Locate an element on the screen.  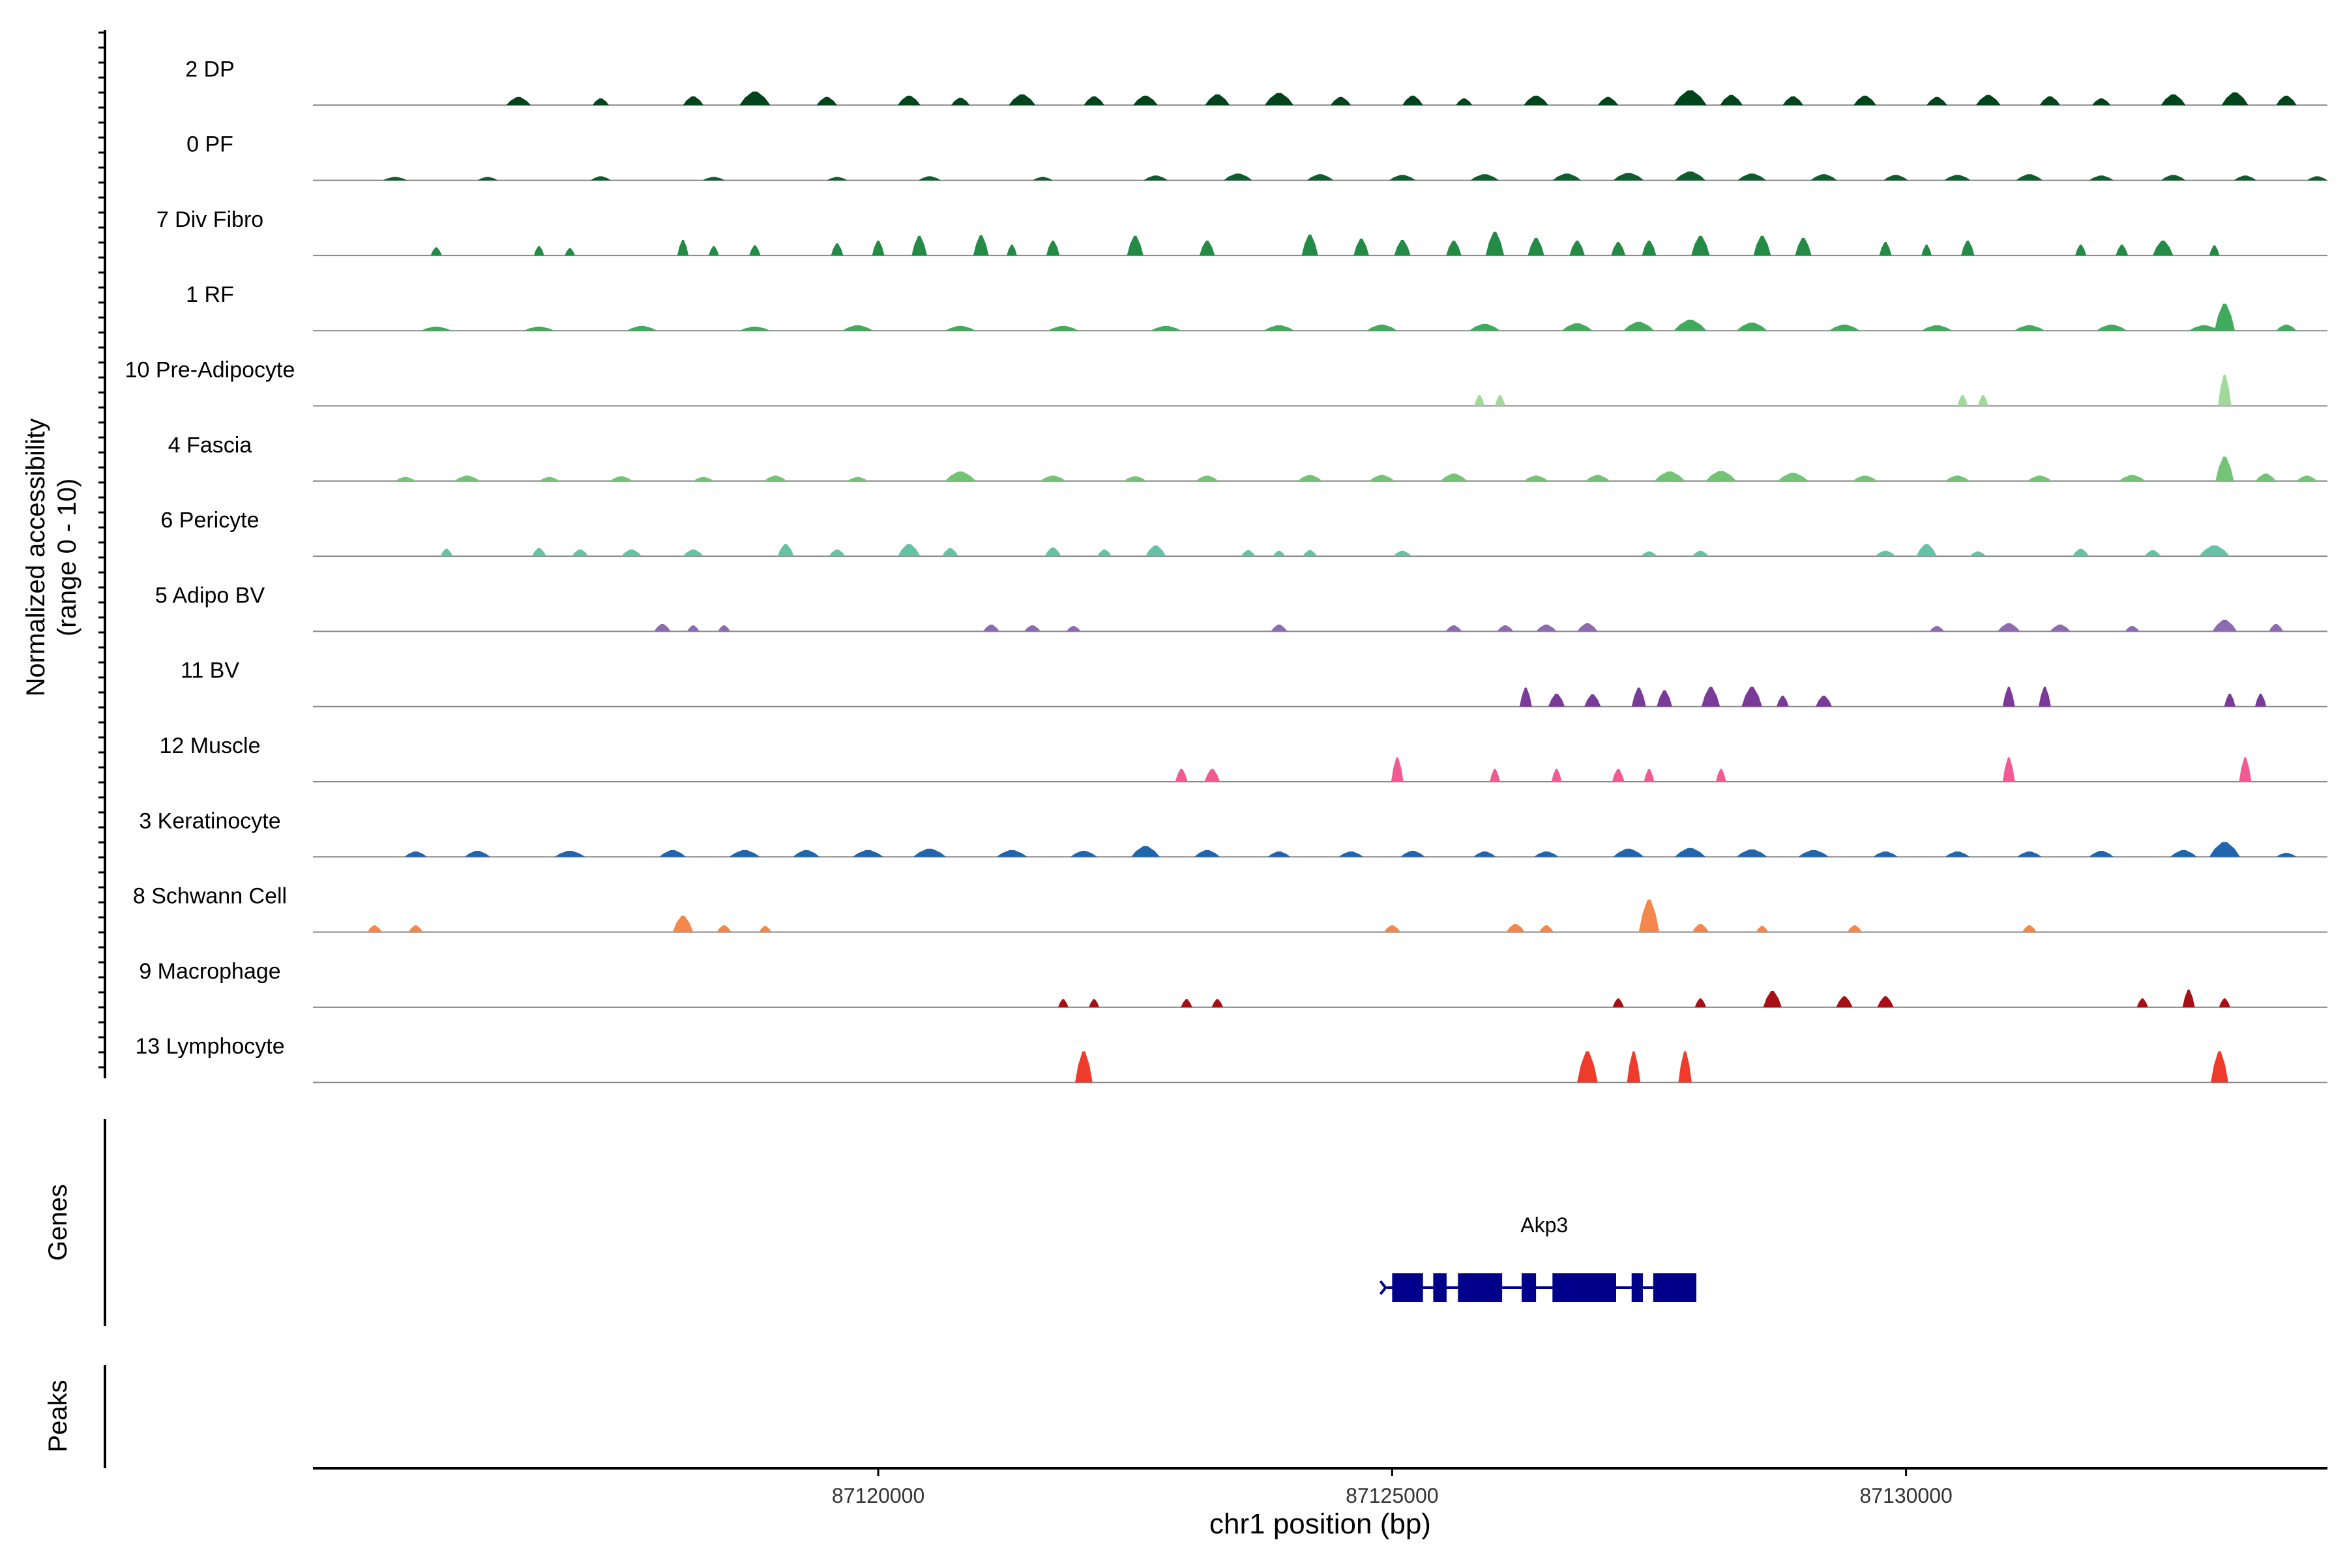
x-tick-label: 87120000 is located at coordinates (878, 1495).